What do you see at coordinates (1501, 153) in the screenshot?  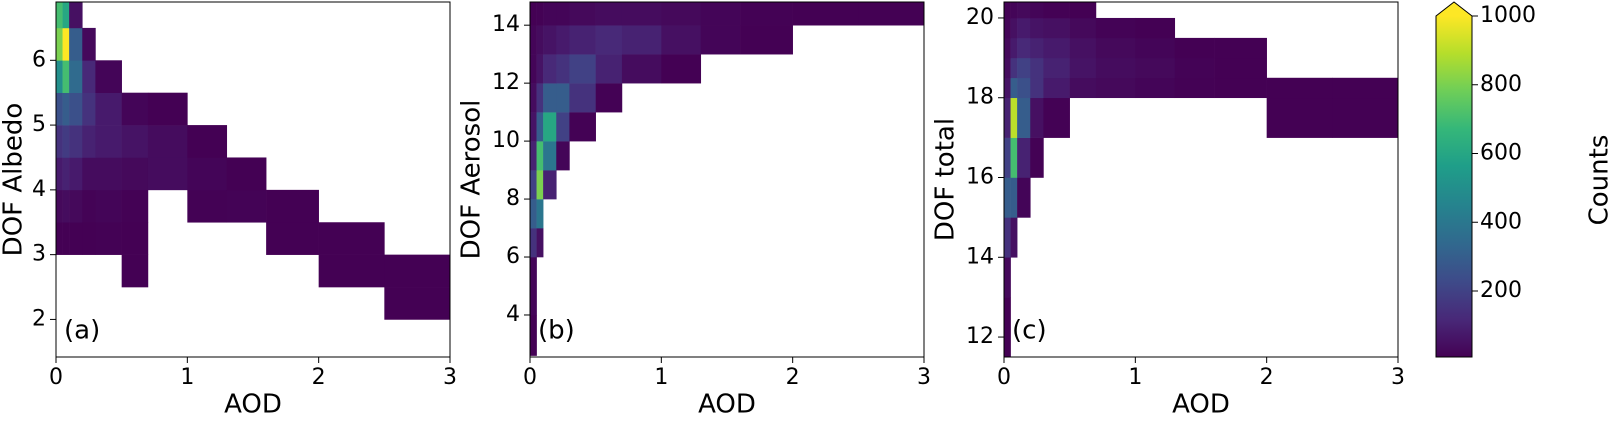 I see `colorbar-tick-label: 600` at bounding box center [1501, 153].